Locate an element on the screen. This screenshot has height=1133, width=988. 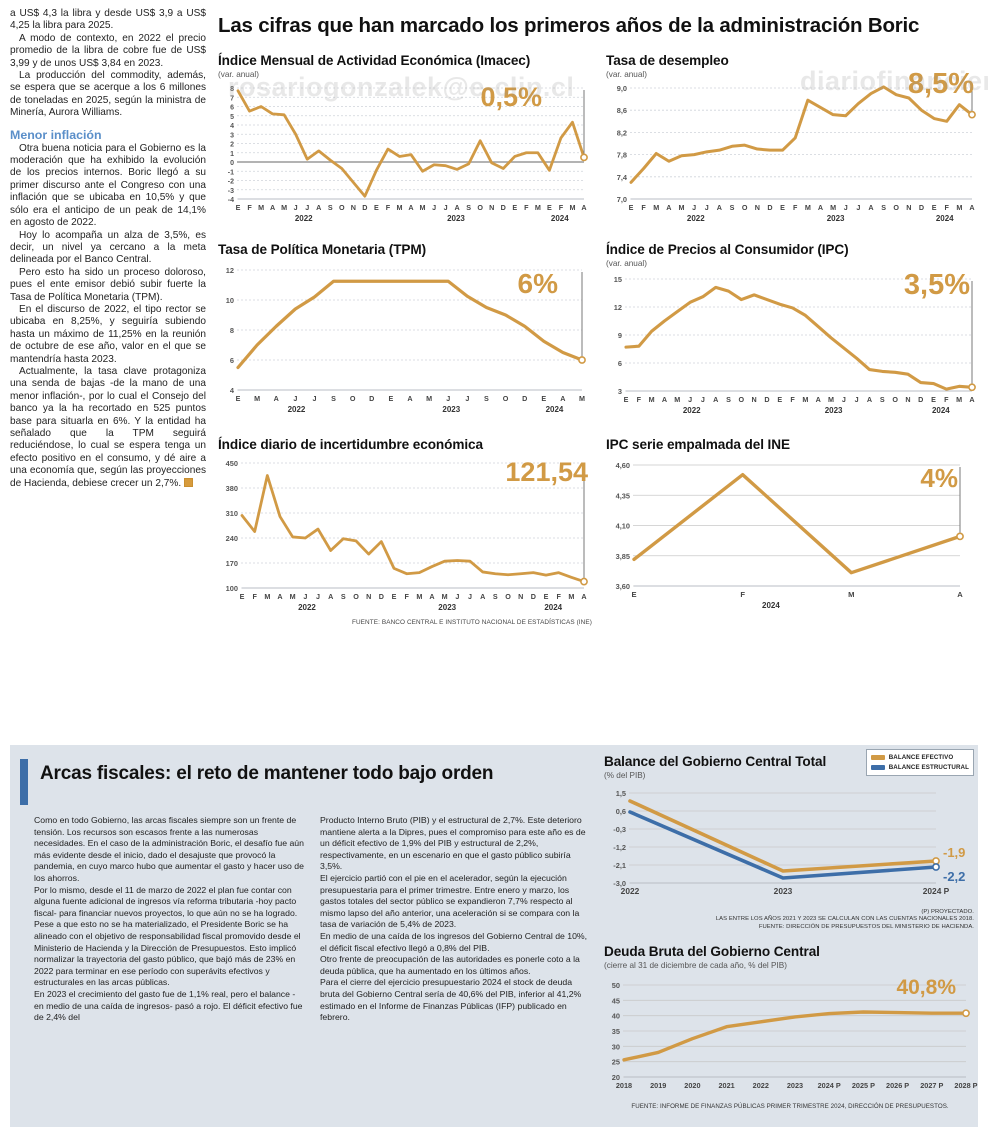
svg-text: -2 is located at coordinates (231, 182).